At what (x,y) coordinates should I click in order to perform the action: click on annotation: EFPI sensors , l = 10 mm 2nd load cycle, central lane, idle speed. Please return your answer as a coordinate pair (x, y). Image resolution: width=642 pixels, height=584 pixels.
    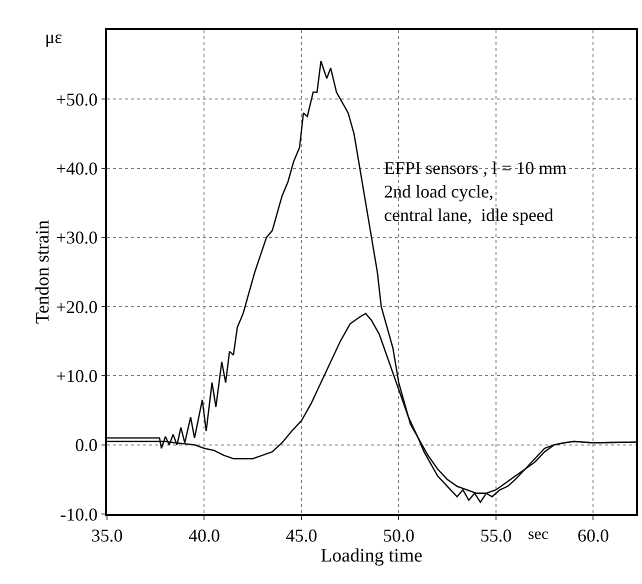
    Looking at the image, I should click on (475, 191).